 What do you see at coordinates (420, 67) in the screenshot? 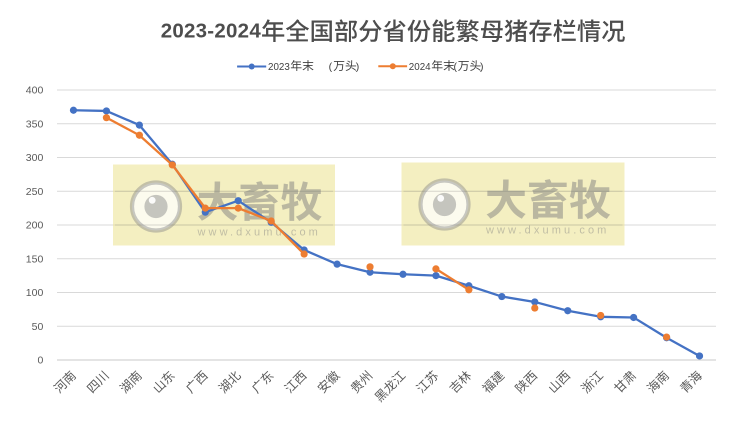
I see `svg-text: 2024` at bounding box center [420, 67].